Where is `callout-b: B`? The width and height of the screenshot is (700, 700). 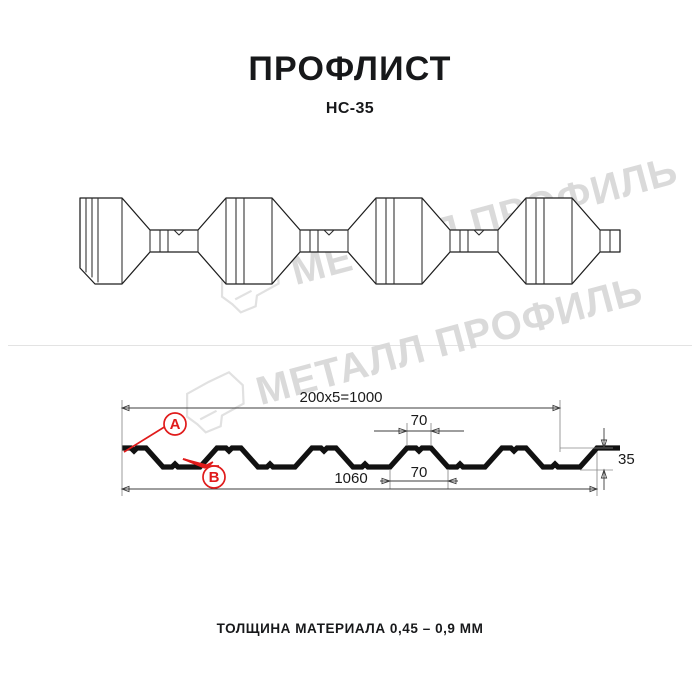
callout-b: B is located at coordinates (204, 473).